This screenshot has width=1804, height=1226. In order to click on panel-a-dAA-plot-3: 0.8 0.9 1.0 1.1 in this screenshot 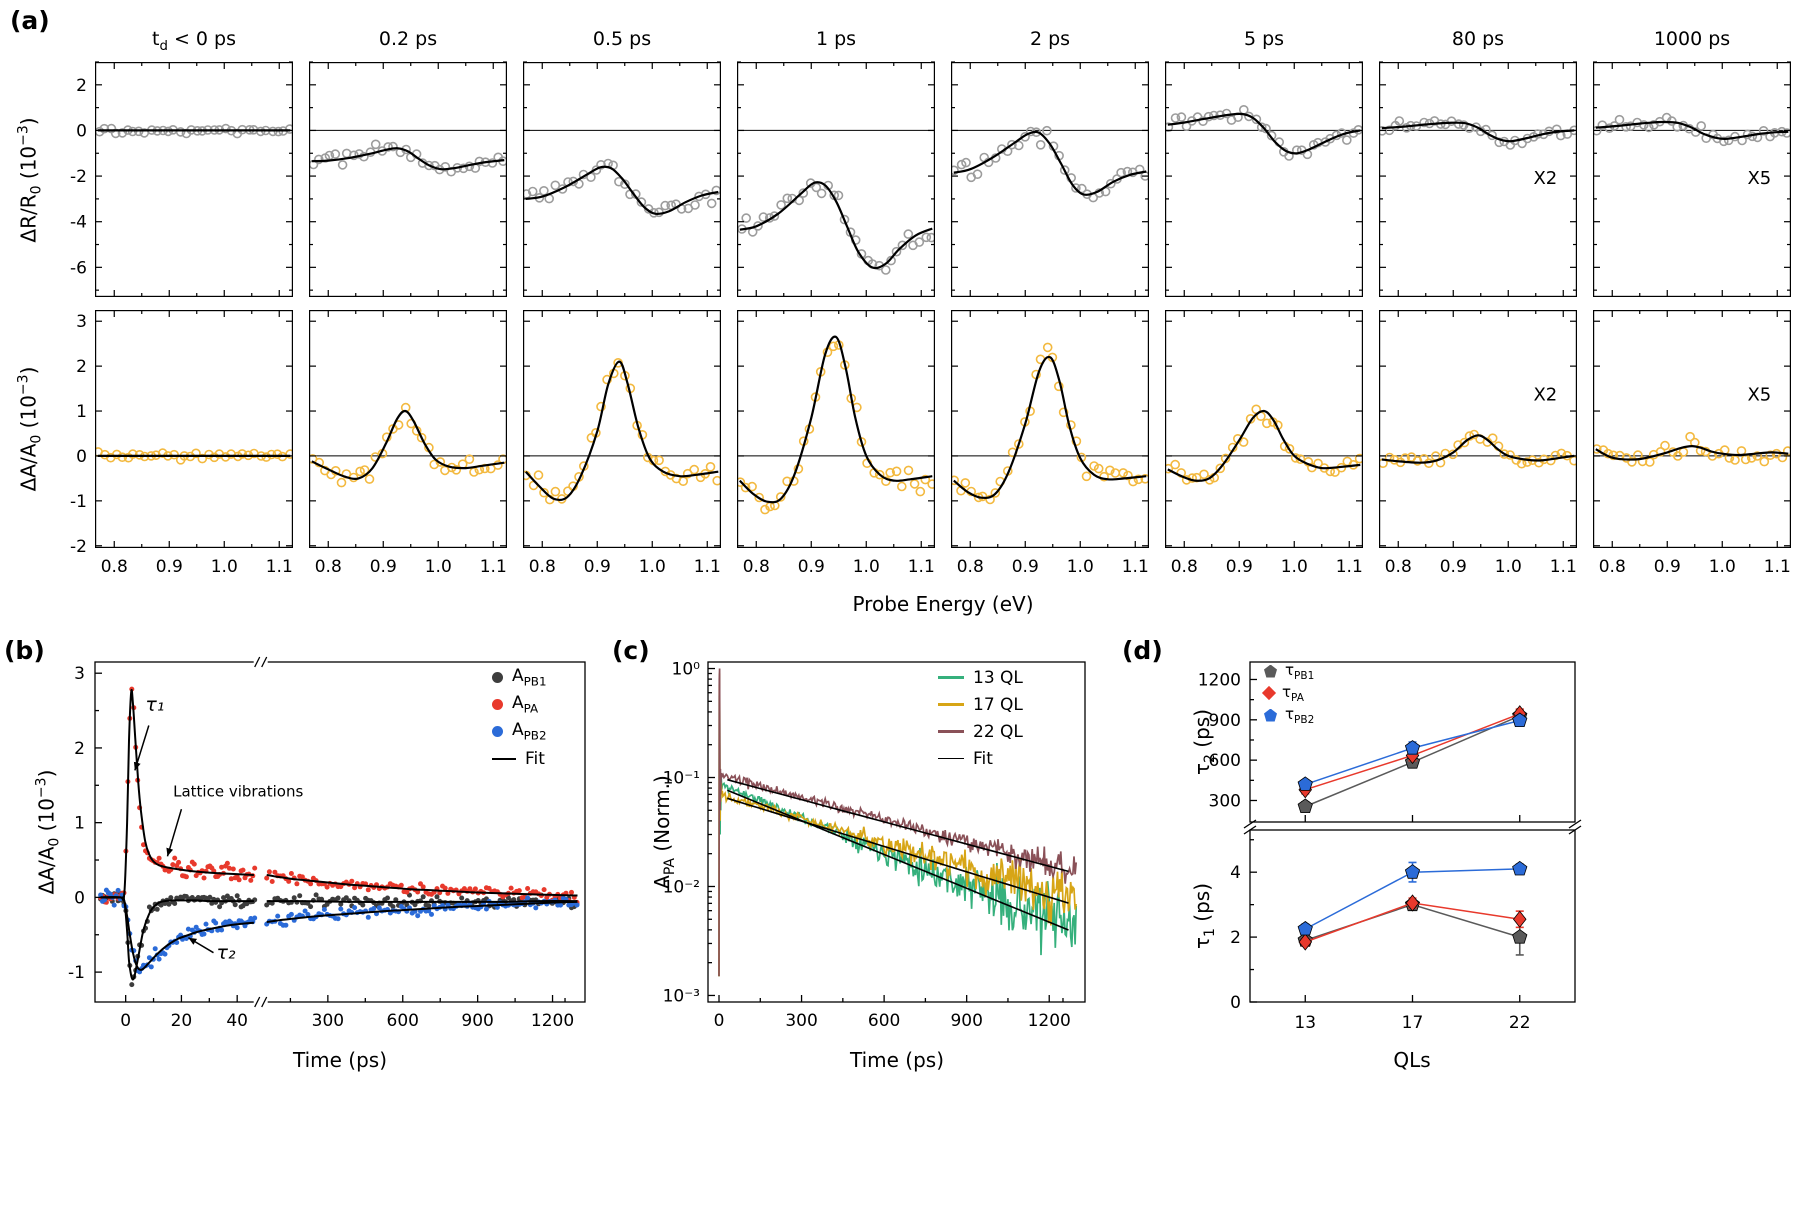, I will do `click(836, 443)`.